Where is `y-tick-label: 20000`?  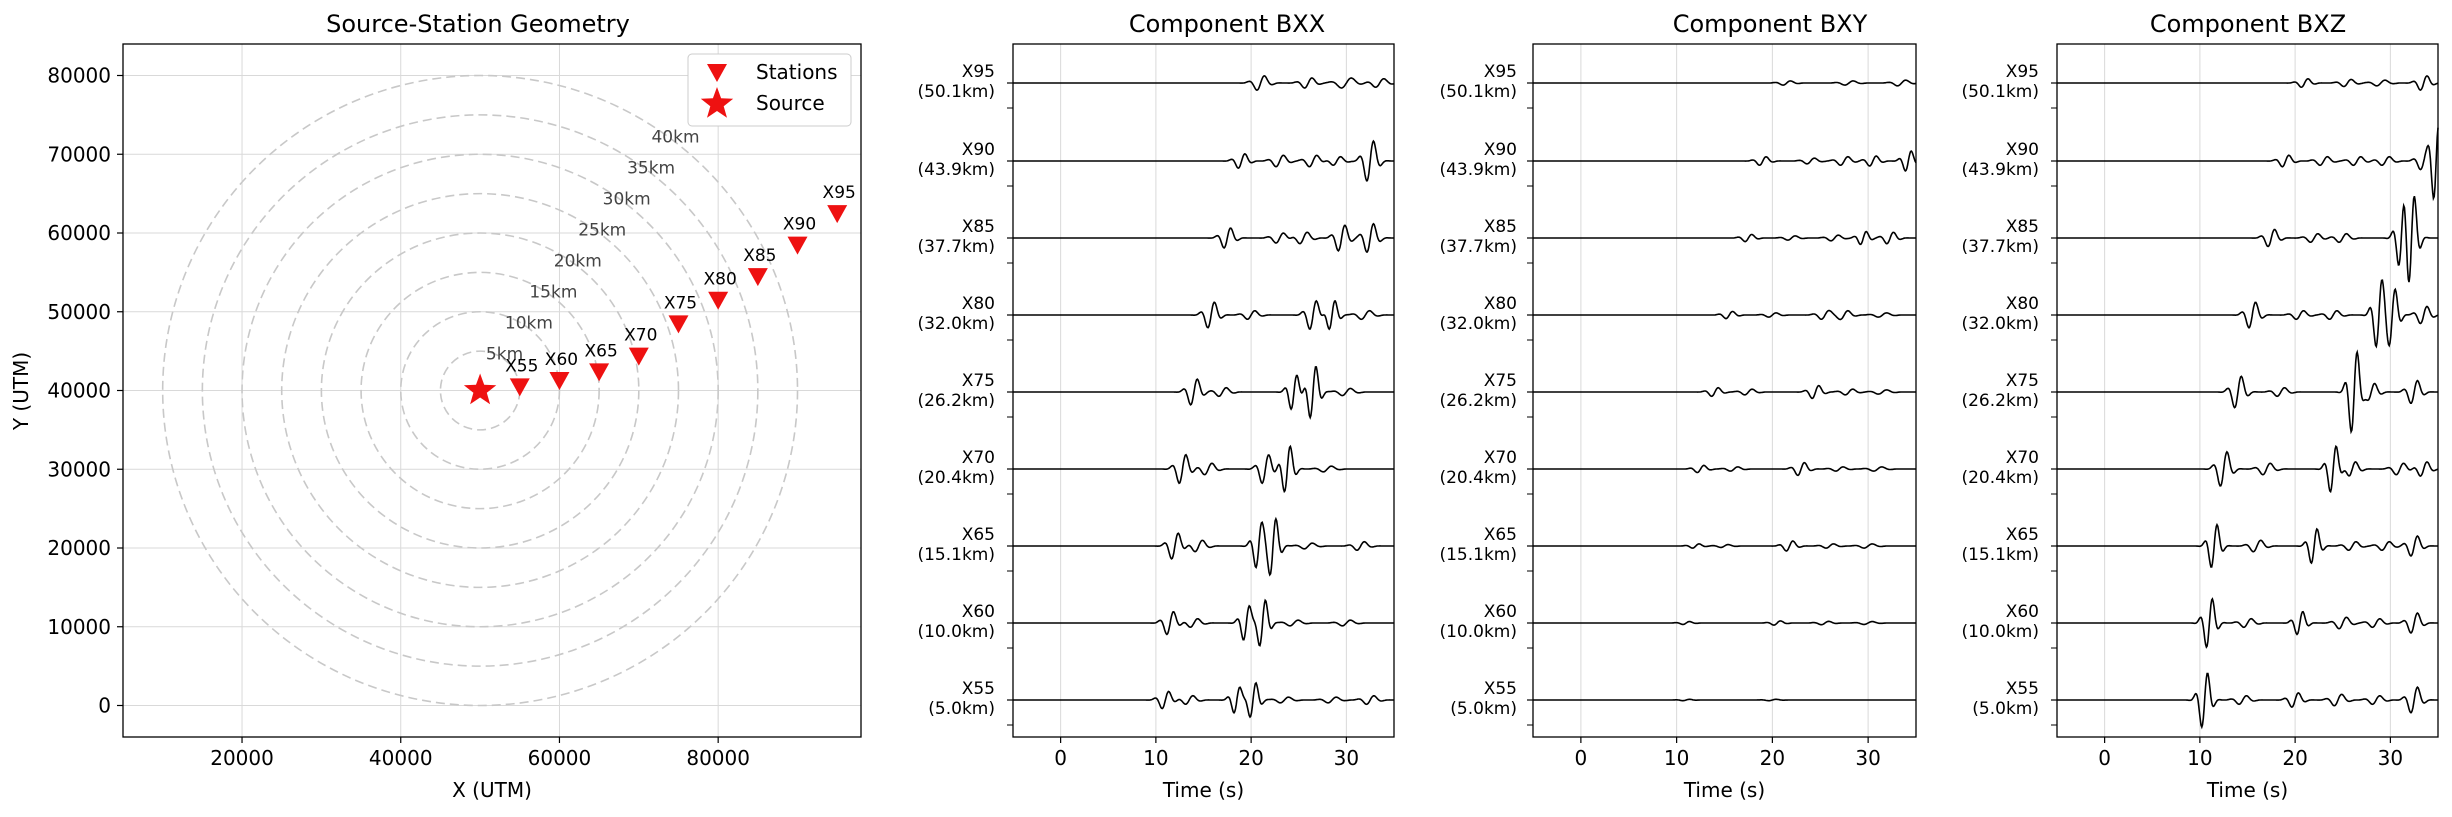
y-tick-label: 20000 is located at coordinates (79, 548).